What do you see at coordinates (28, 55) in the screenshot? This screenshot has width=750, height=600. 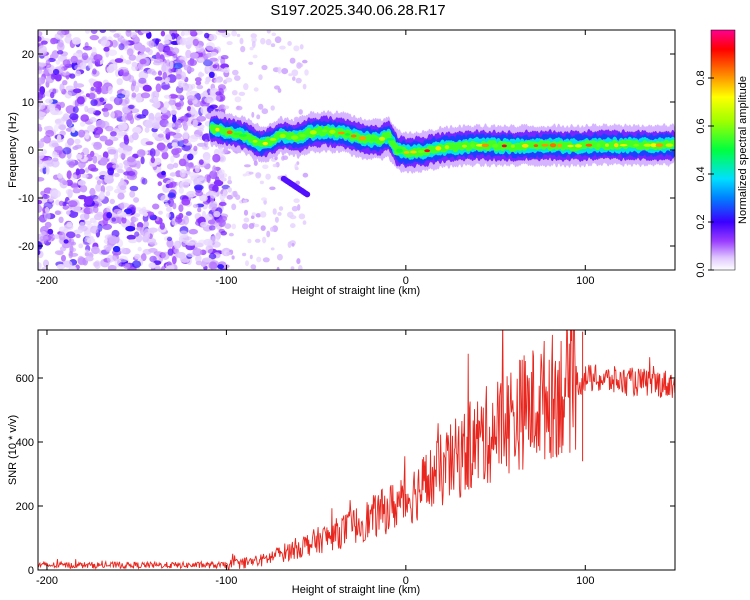 I see `y-tick-label: 20` at bounding box center [28, 55].